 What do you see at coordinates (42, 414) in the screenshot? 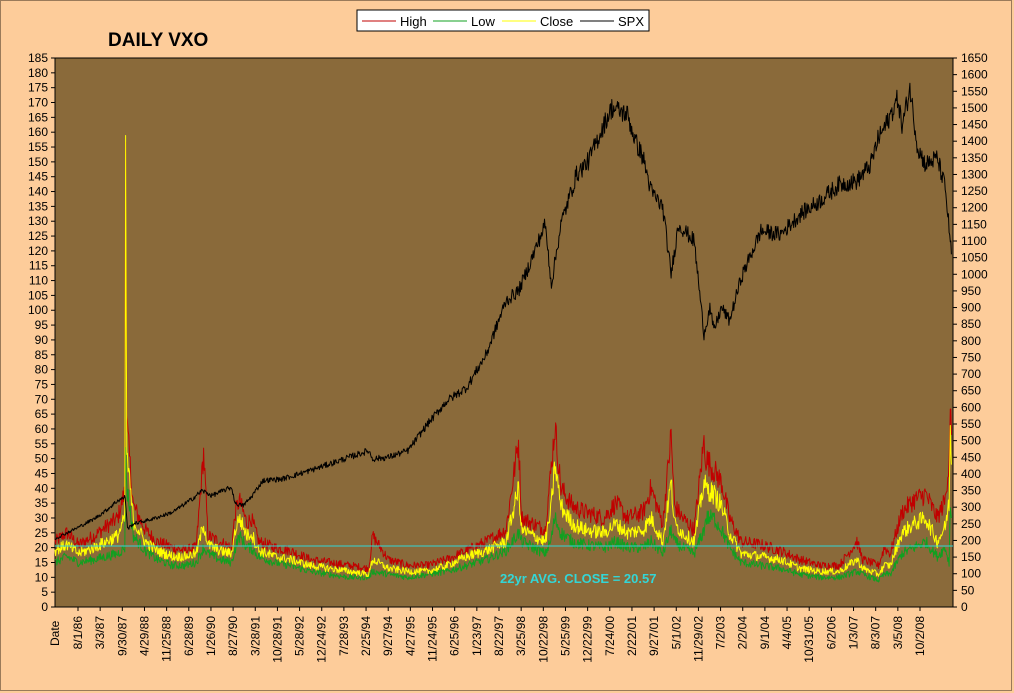
I see `left-y-tick-label: 65` at bounding box center [42, 414].